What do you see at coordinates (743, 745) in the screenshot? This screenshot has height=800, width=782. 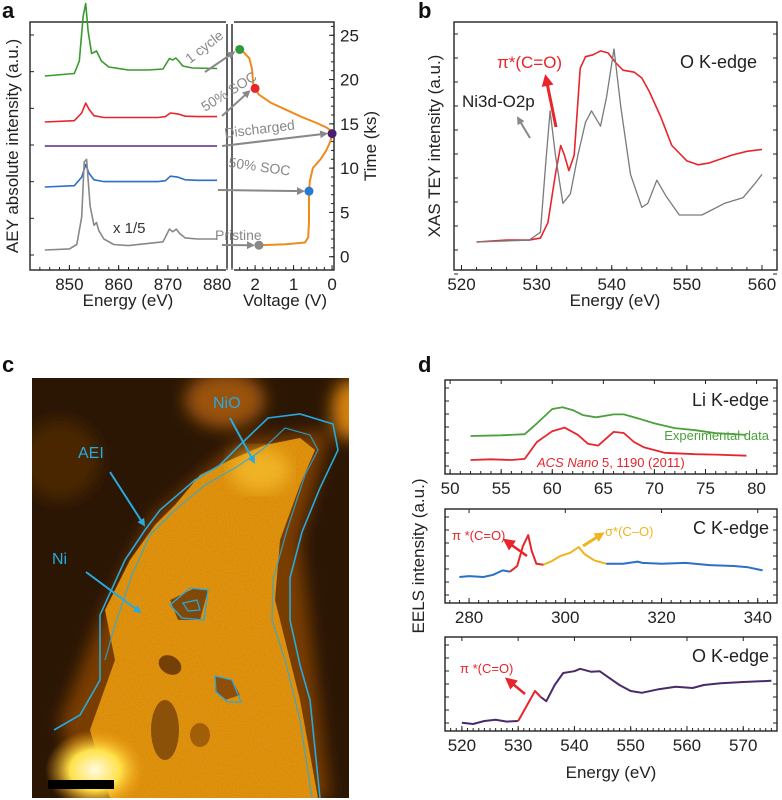 I see `d-o-xtick-label: 570` at bounding box center [743, 745].